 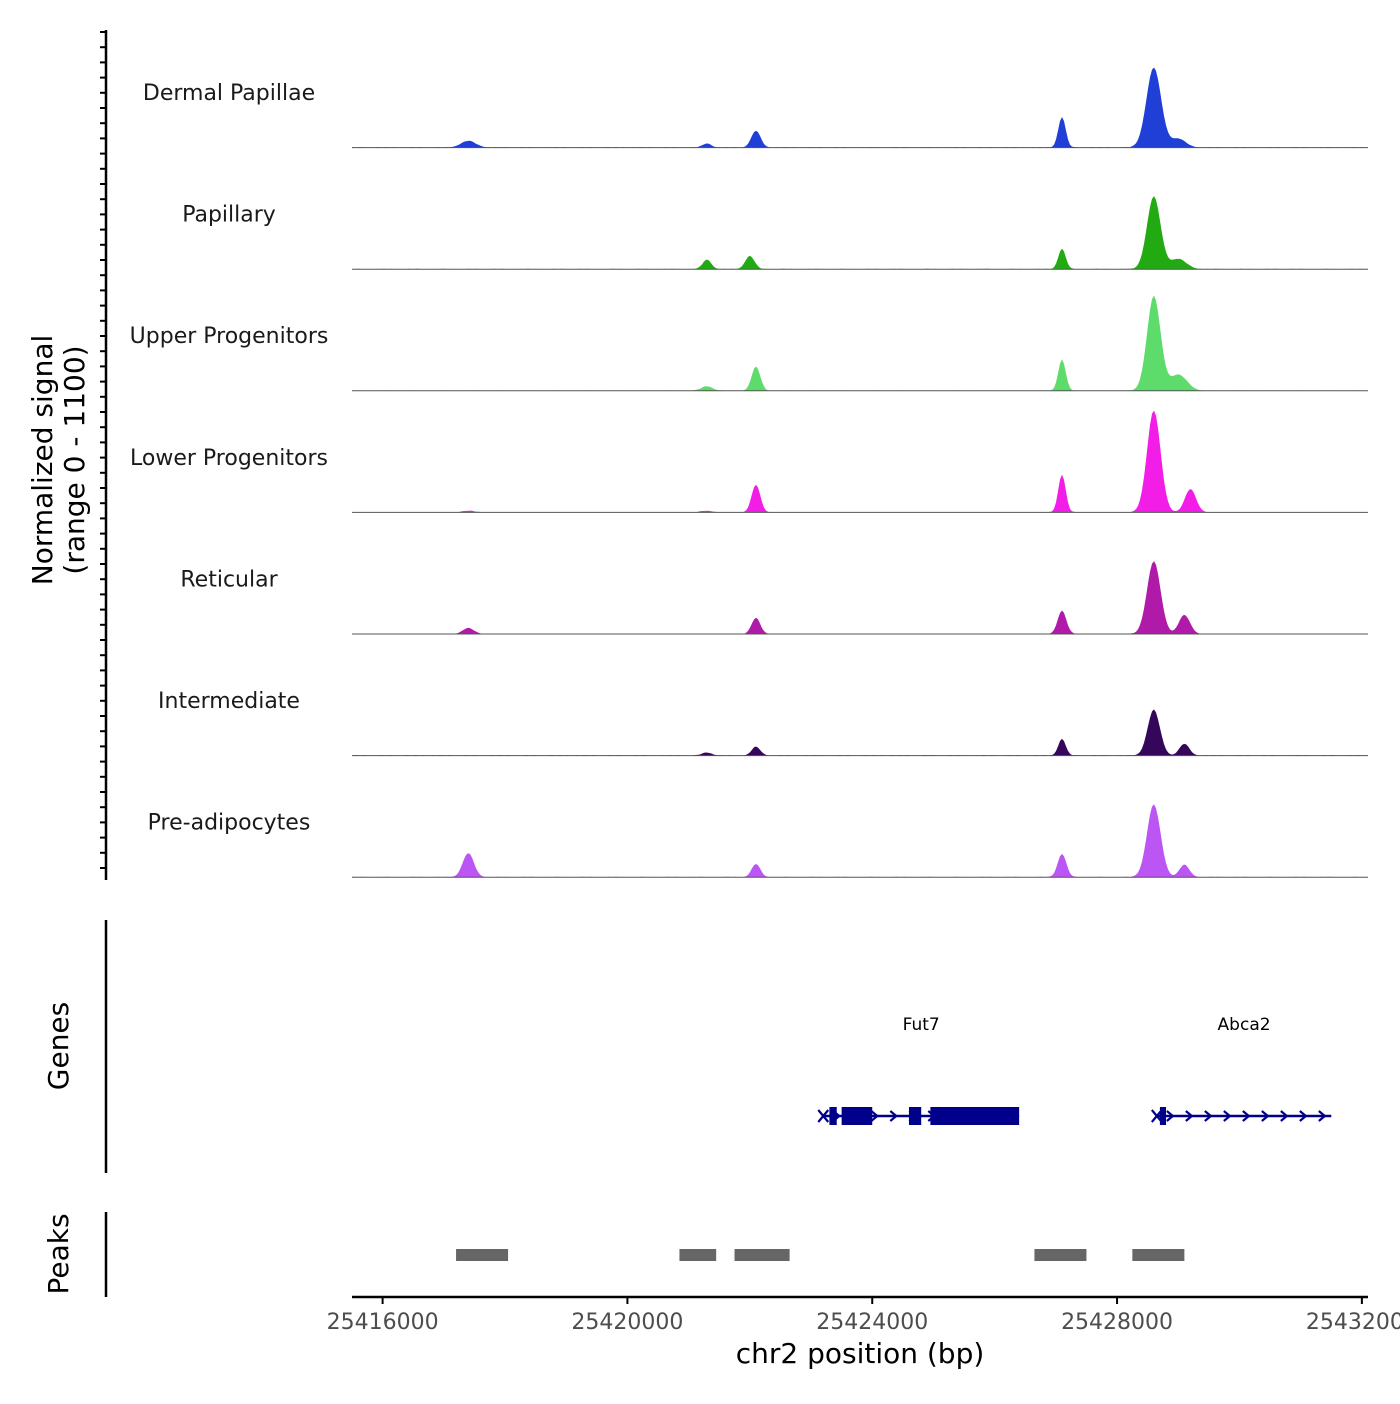 I want to click on track-lower-progenitors: Lower Progenitors, so click(x=749, y=461).